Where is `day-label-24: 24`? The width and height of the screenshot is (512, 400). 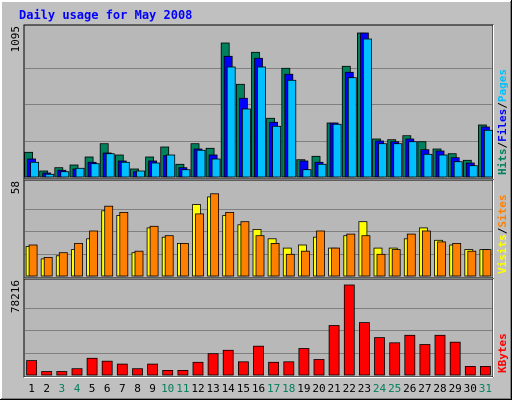
day-label-24: 24 is located at coordinates (380, 388).